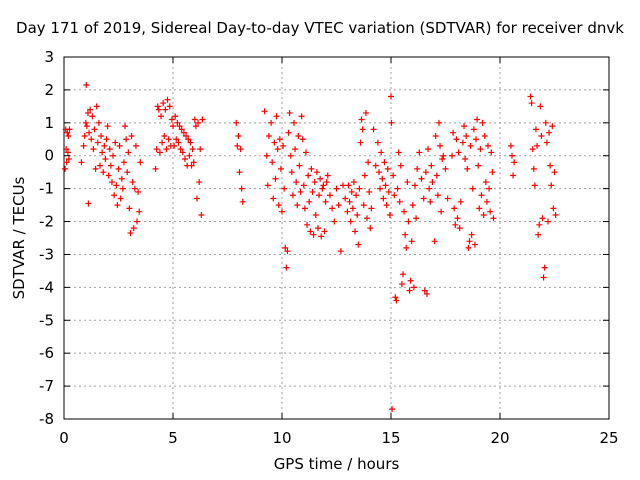 This screenshot has height=480, width=640. Describe the element at coordinates (46, 419) in the screenshot. I see `y-tick-label: -8` at that location.